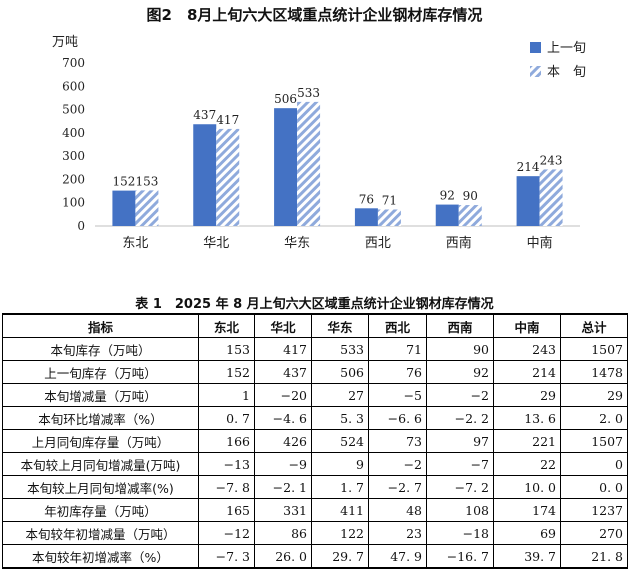 This screenshot has height=588, width=629. What do you see at coordinates (594, 533) in the screenshot?
I see `table-cell: 270` at bounding box center [594, 533].